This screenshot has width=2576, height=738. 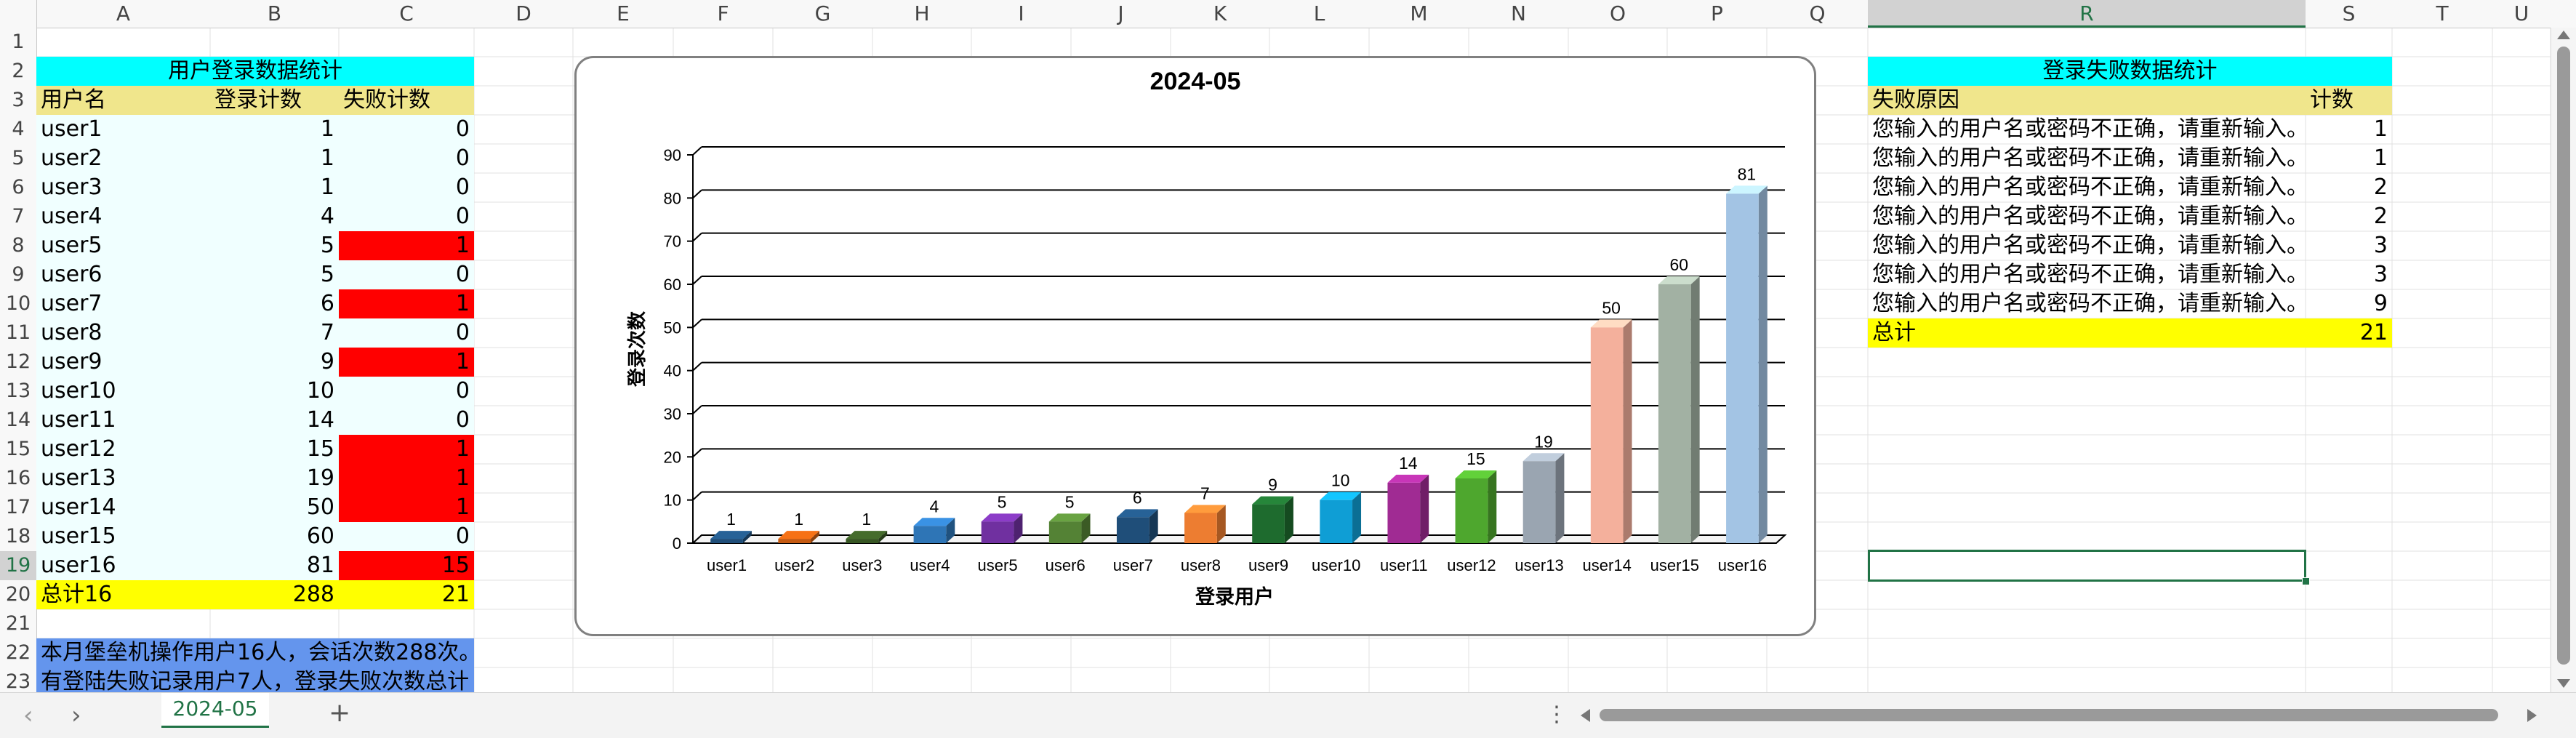 What do you see at coordinates (123, 100) in the screenshot?
I see `login-header-user: 用户名` at bounding box center [123, 100].